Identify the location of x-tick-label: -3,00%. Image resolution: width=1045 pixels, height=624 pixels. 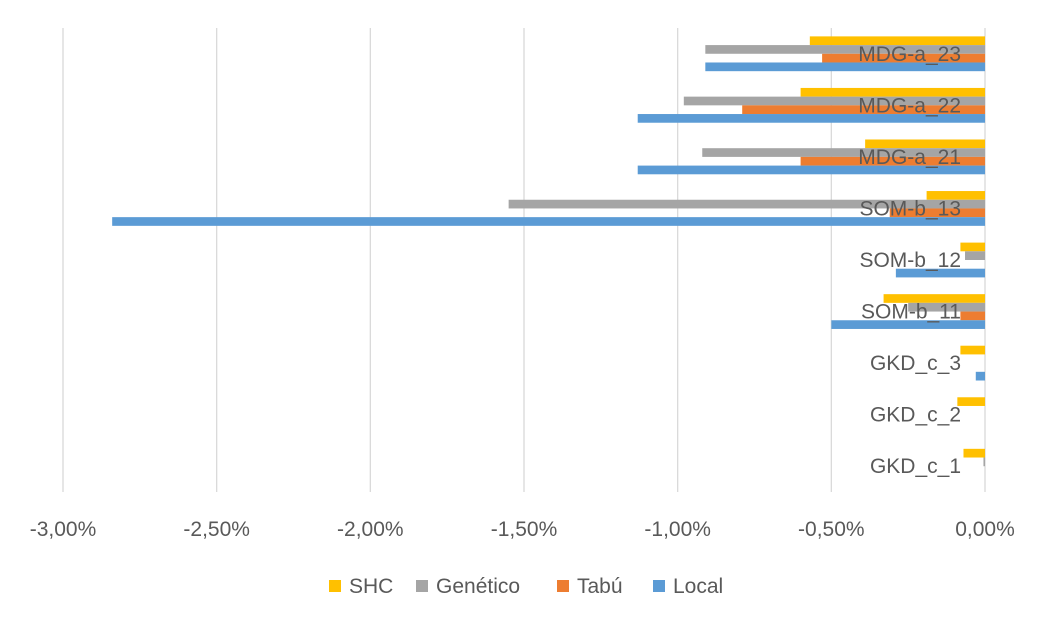
(63, 529).